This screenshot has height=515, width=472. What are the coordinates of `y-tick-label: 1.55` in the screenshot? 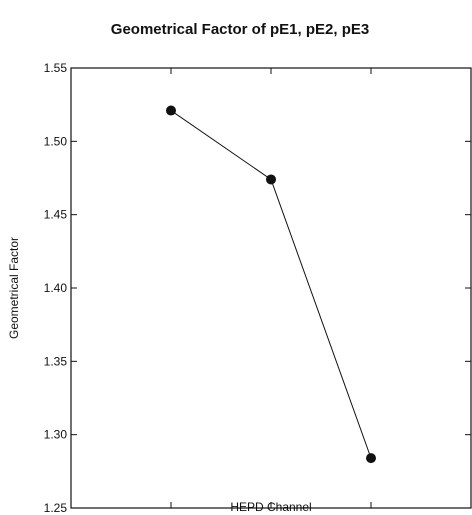 It's located at (56, 68).